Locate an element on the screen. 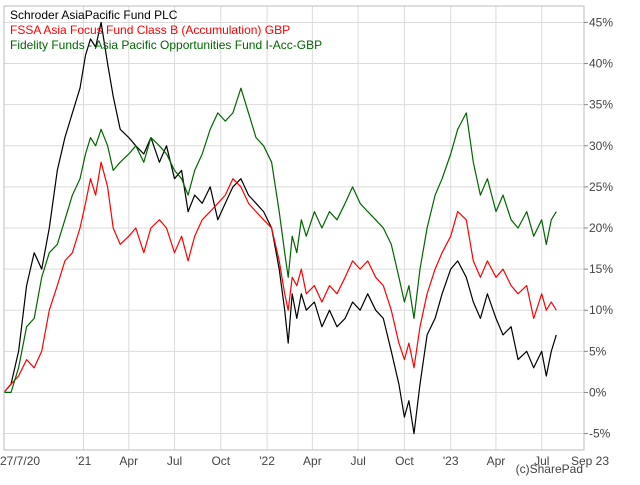  x-tick-label: '21 is located at coordinates (84, 461).